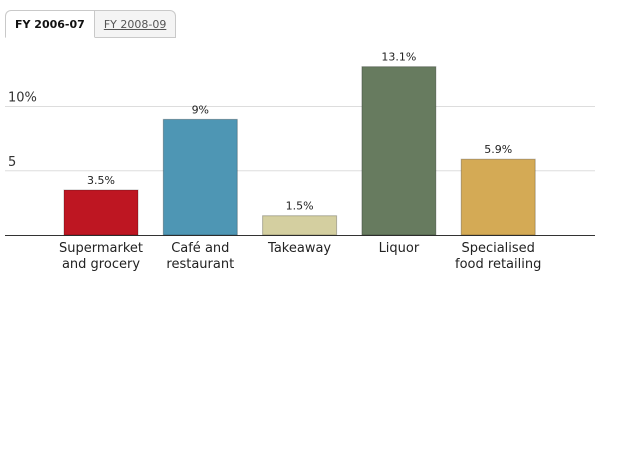 This screenshot has width=620, height=450. Describe the element at coordinates (299, 248) in the screenshot. I see `category-label: Takeaway` at that location.